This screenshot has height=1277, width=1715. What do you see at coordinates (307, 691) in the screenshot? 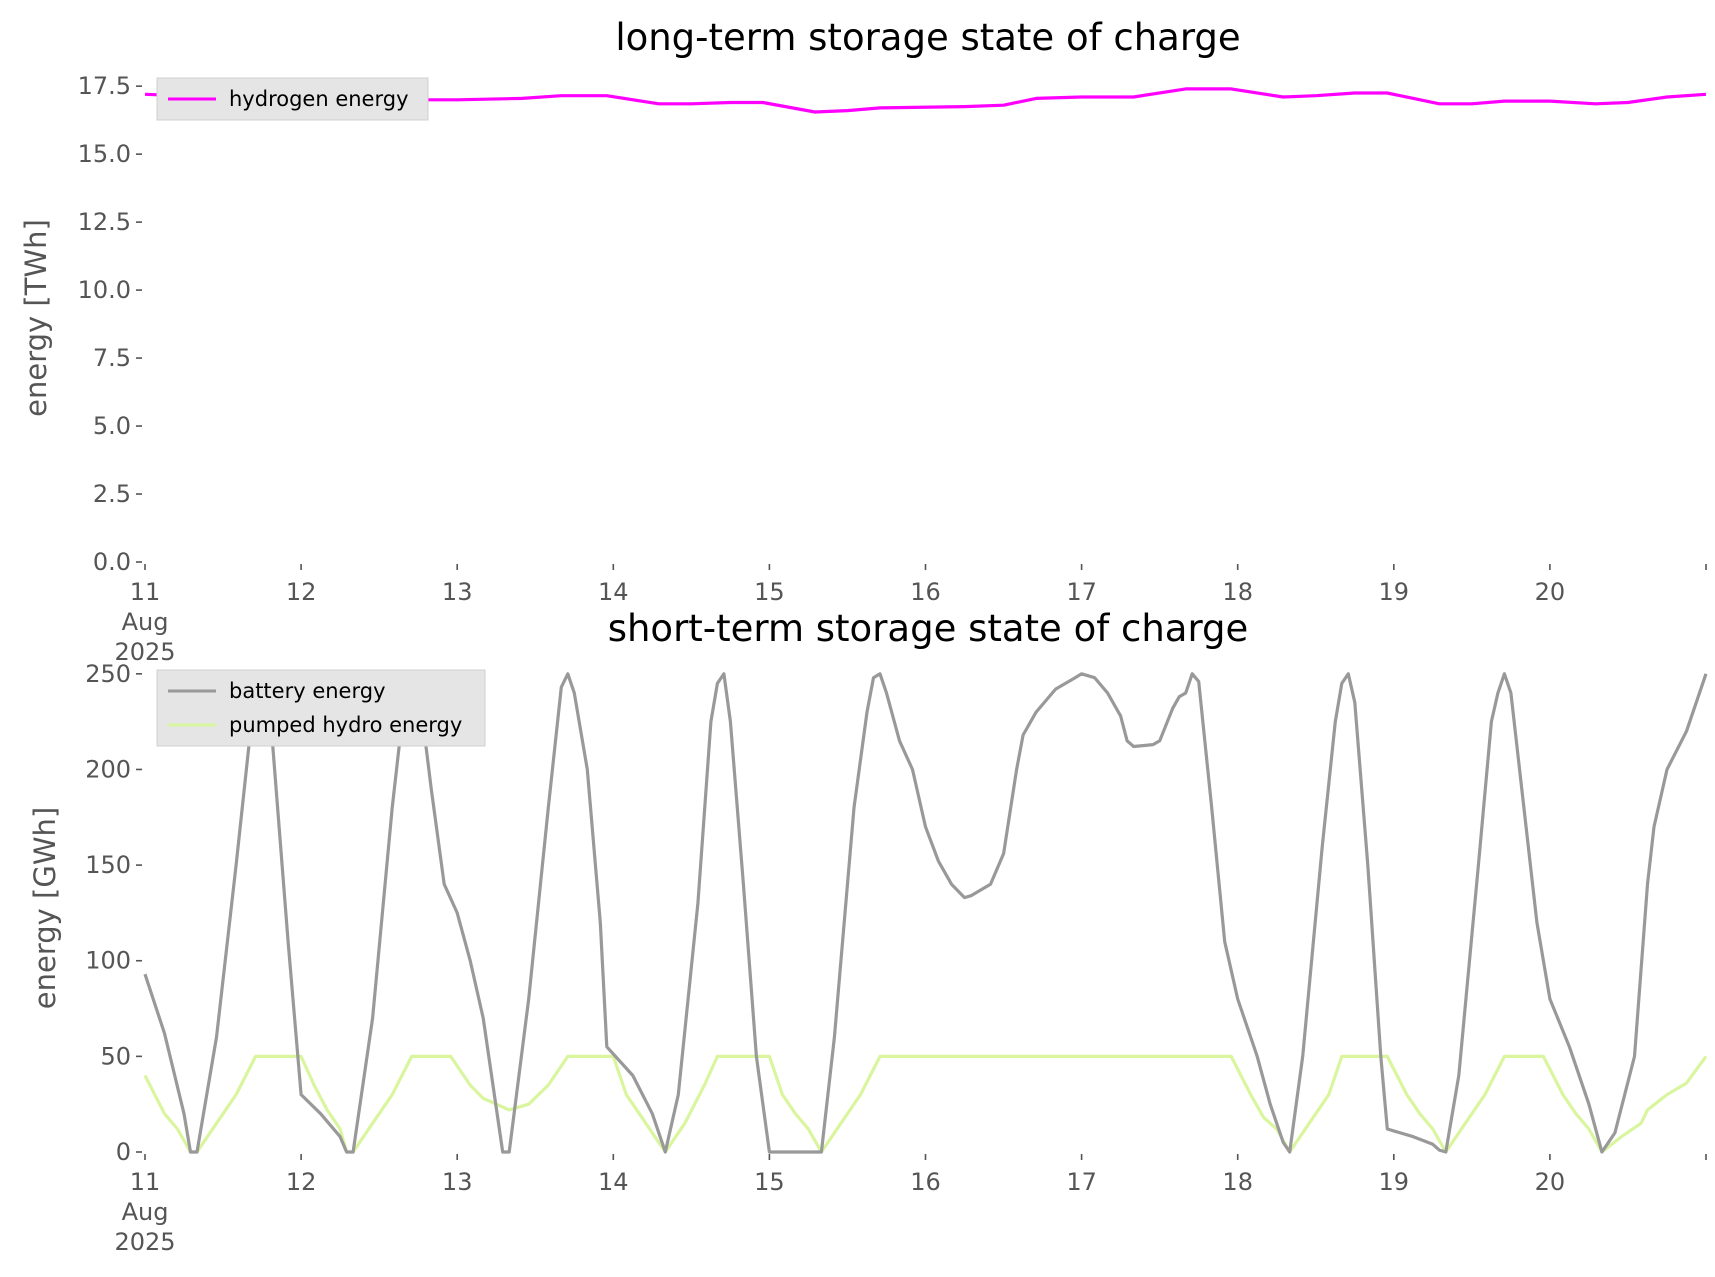
I see `legend-label-battery: battery energy` at bounding box center [307, 691].